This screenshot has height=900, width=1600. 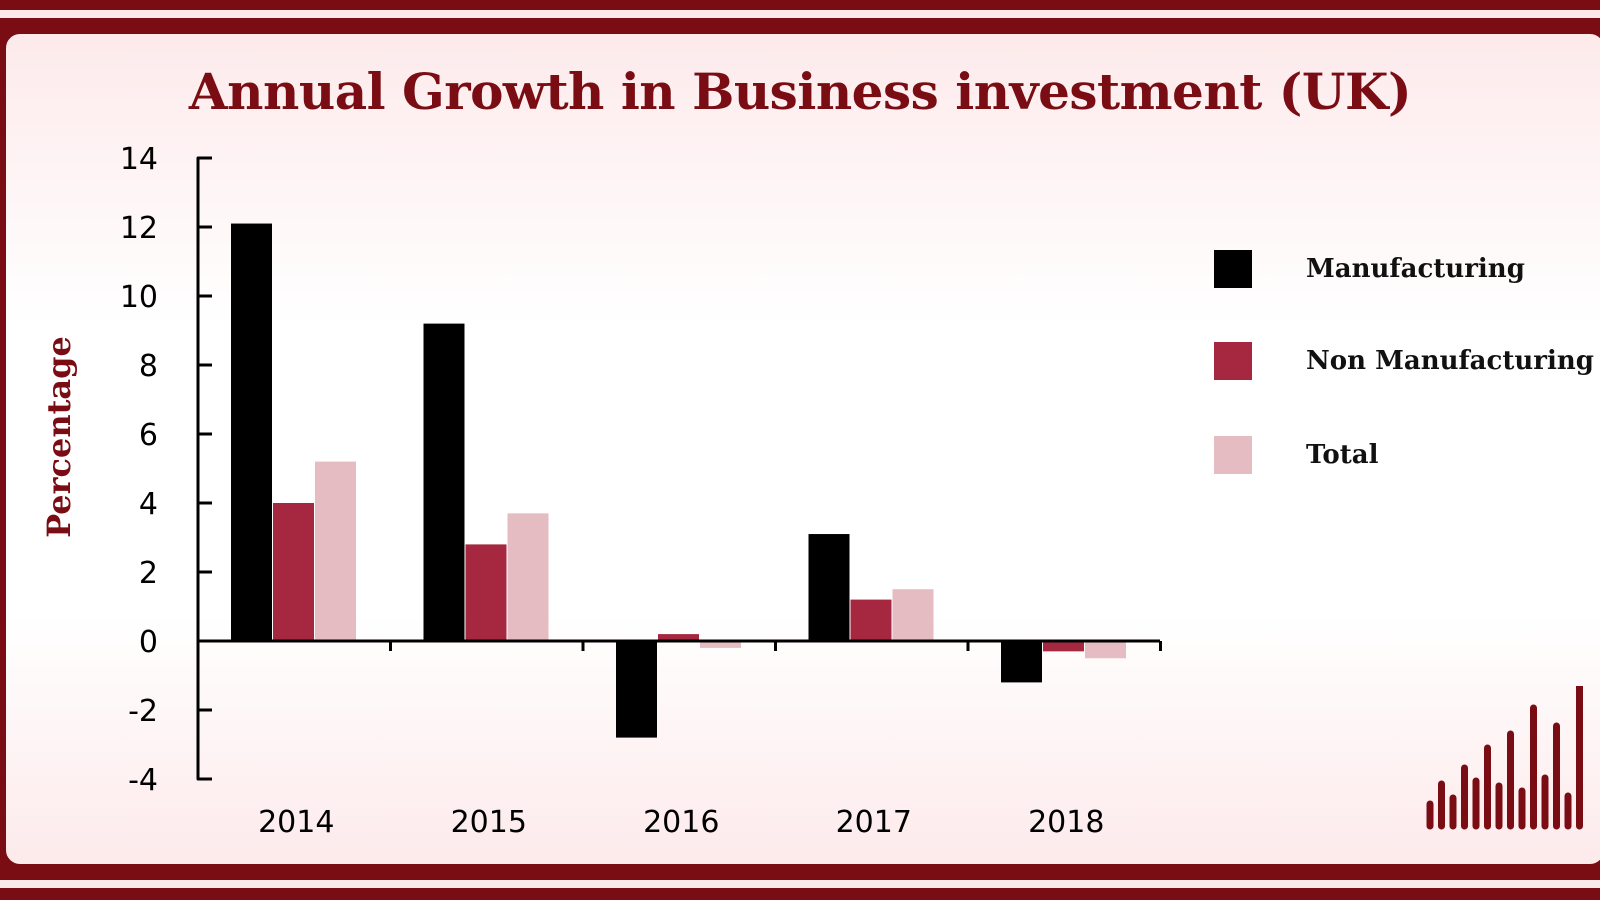 I want to click on bar-pattern-icon, so click(x=1504, y=758).